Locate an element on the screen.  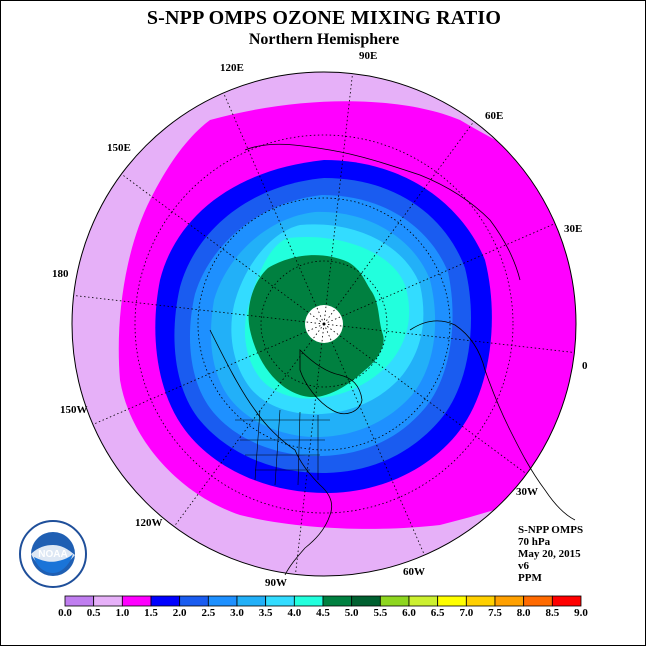
coastline-greenland is located at coordinates (331, 381).